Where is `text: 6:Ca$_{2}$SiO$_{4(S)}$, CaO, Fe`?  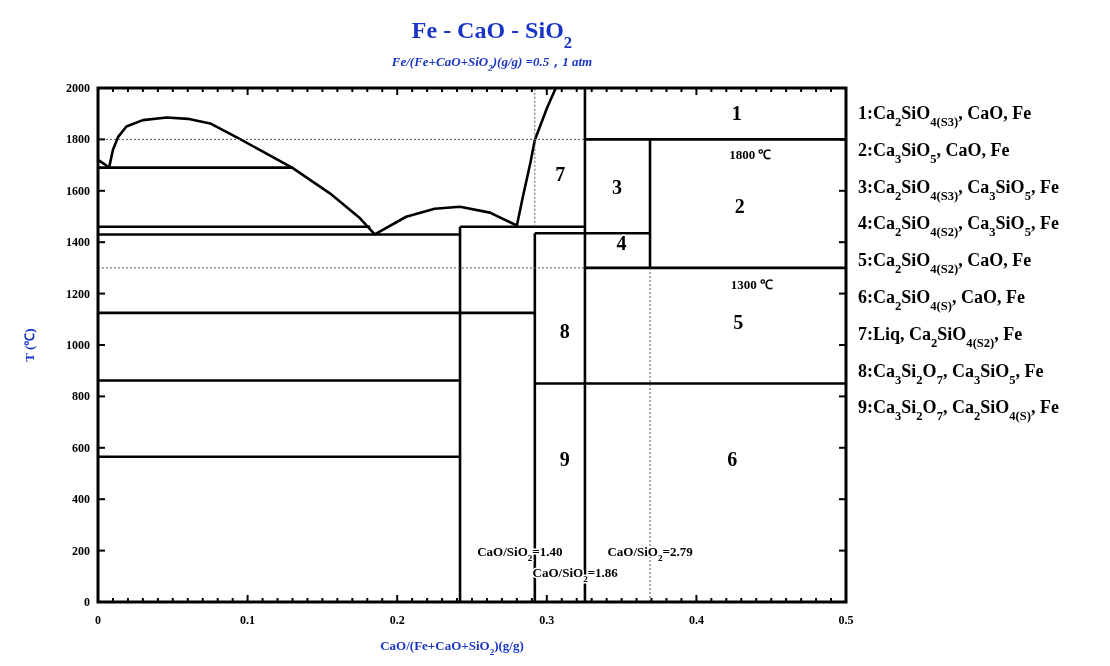 text: 6:Ca$_{2}$SiO$_{4(S)}$, CaO, Fe is located at coordinates (942, 300).